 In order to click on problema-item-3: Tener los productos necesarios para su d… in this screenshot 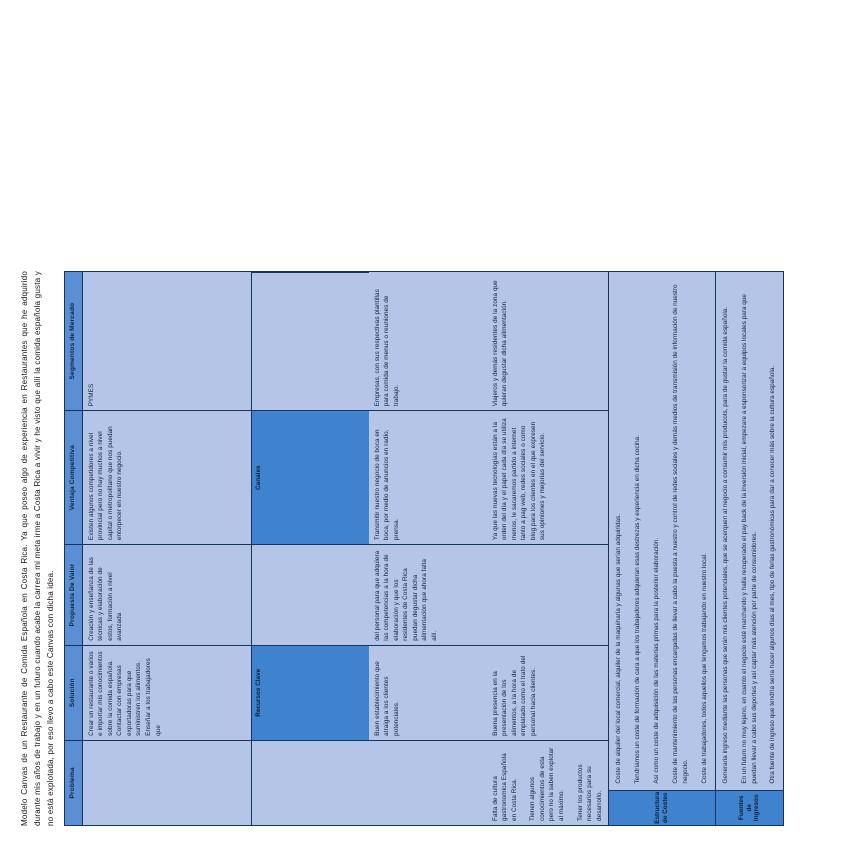, I will do `click(589, 792)`.